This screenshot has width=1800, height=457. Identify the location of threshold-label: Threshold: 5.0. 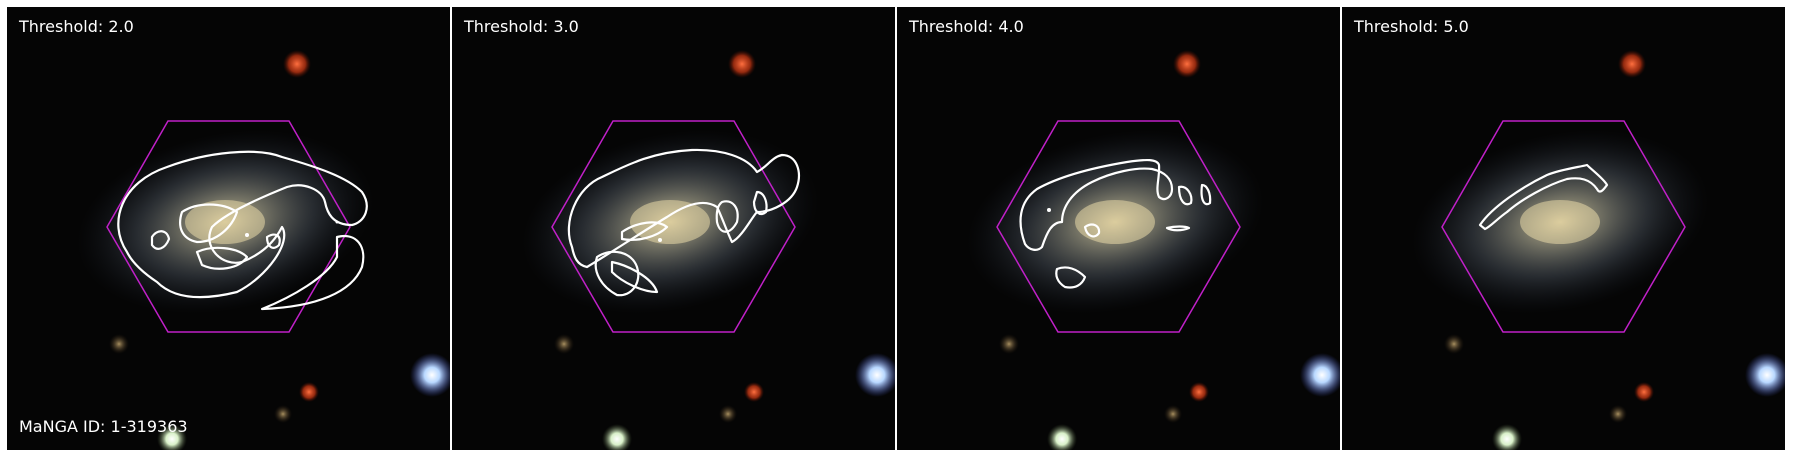
(1411, 26).